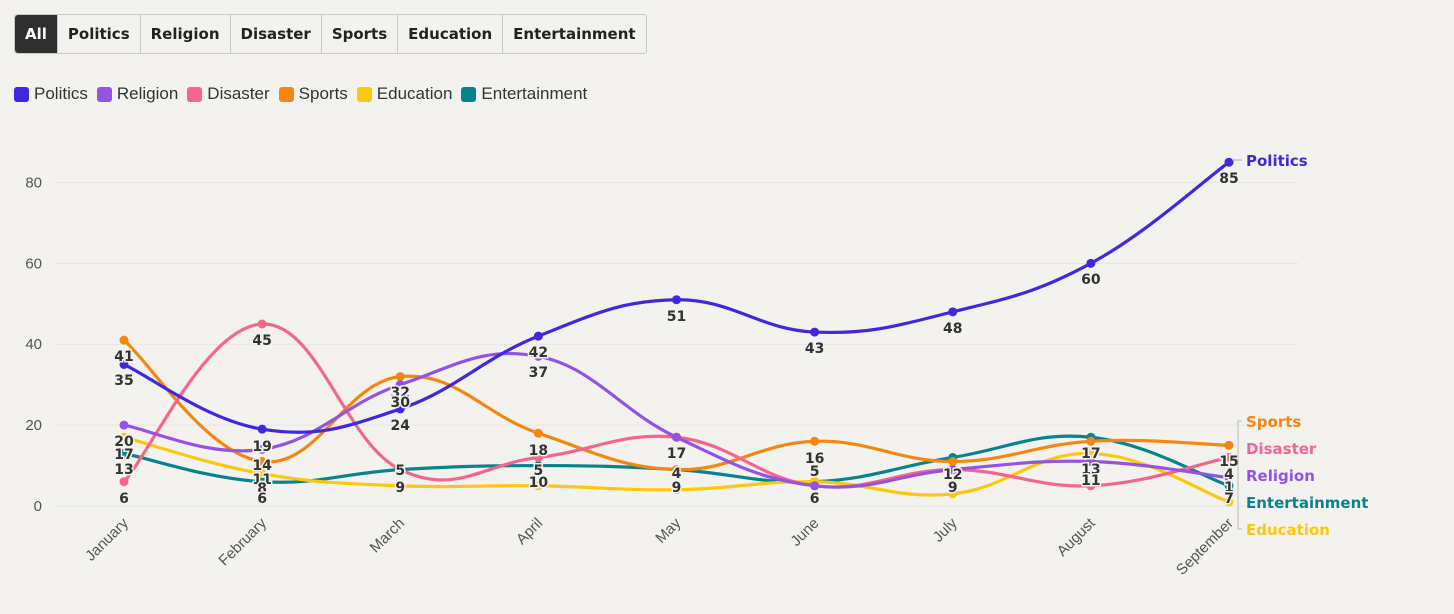  What do you see at coordinates (186, 34) in the screenshot?
I see `tab-religion: Religion` at bounding box center [186, 34].